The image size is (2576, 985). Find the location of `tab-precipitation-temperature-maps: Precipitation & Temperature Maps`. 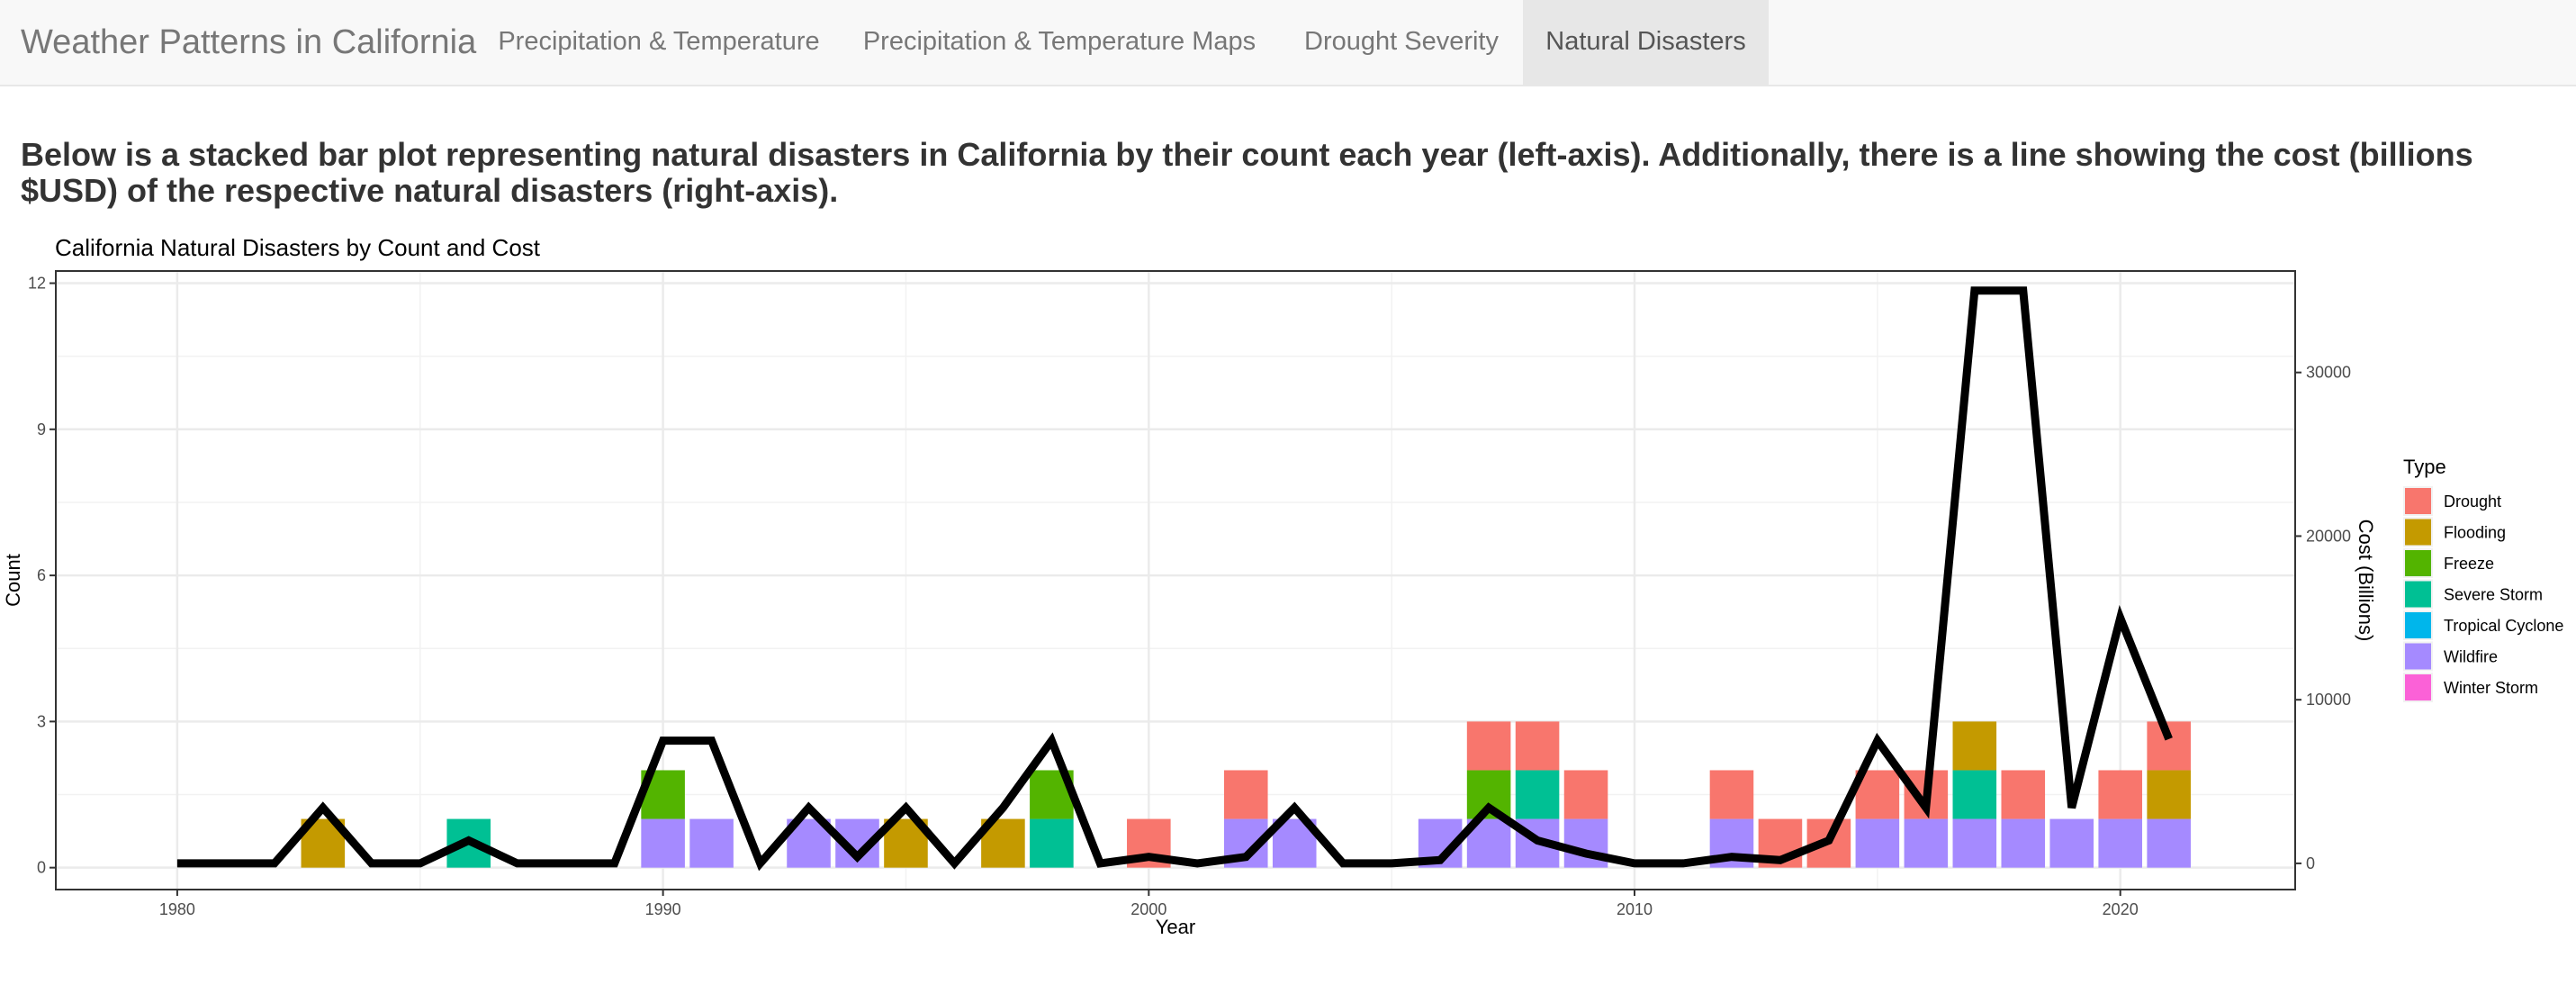

tab-precipitation-temperature-maps: Precipitation & Temperature Maps is located at coordinates (1059, 42).